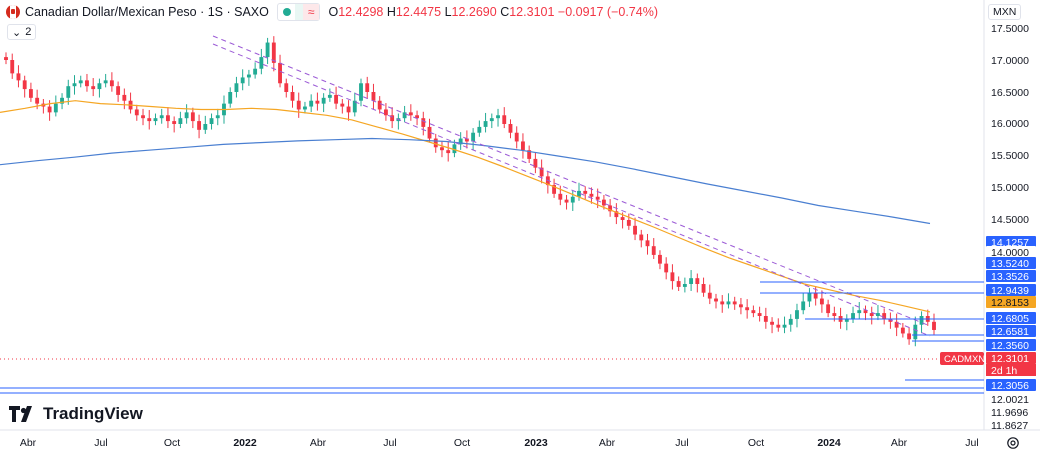  I want to click on x-tick-label: 2024, so click(829, 443).